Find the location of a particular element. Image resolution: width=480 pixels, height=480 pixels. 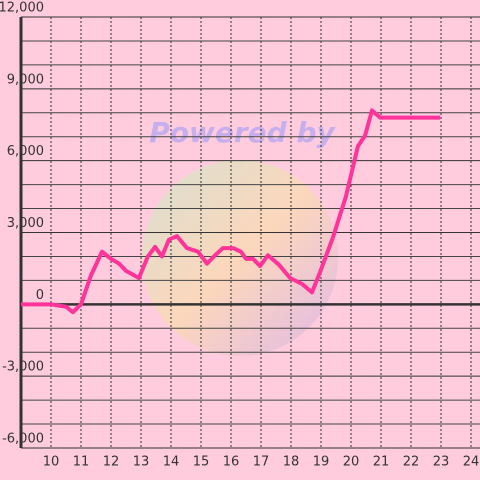

x-tick-label: 24 is located at coordinates (471, 462).